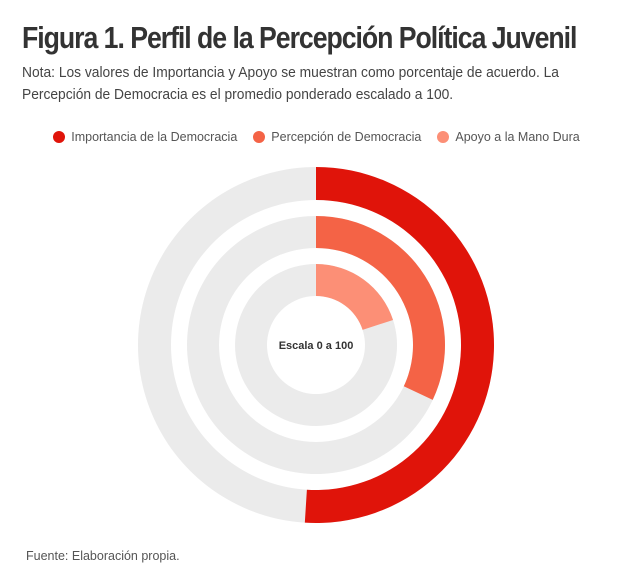 This screenshot has width=633, height=583. Describe the element at coordinates (59, 137) in the screenshot. I see `legend-swatch-importancia` at that location.